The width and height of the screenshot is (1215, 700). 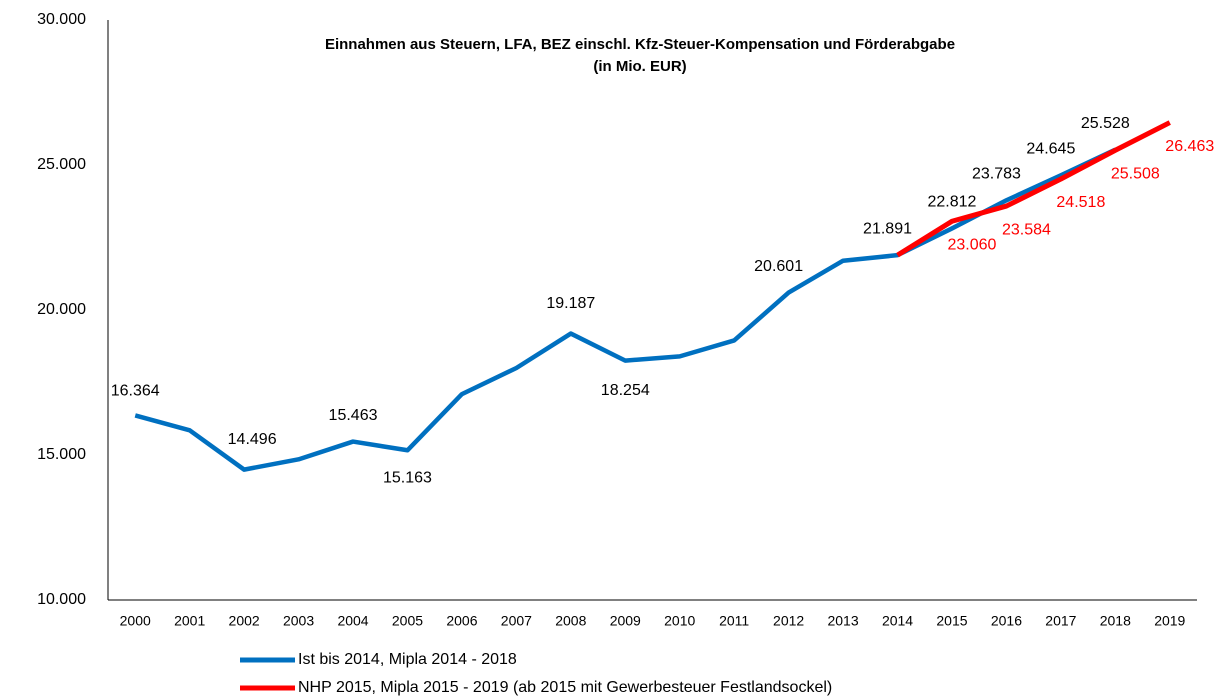 I want to click on x-tick-label: 2018, so click(x=1115, y=621).